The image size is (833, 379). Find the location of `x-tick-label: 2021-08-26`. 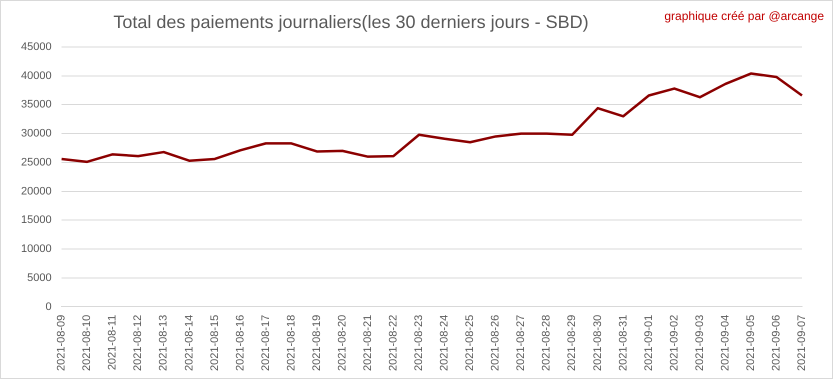

x-tick-label: 2021-08-26 is located at coordinates (496, 343).